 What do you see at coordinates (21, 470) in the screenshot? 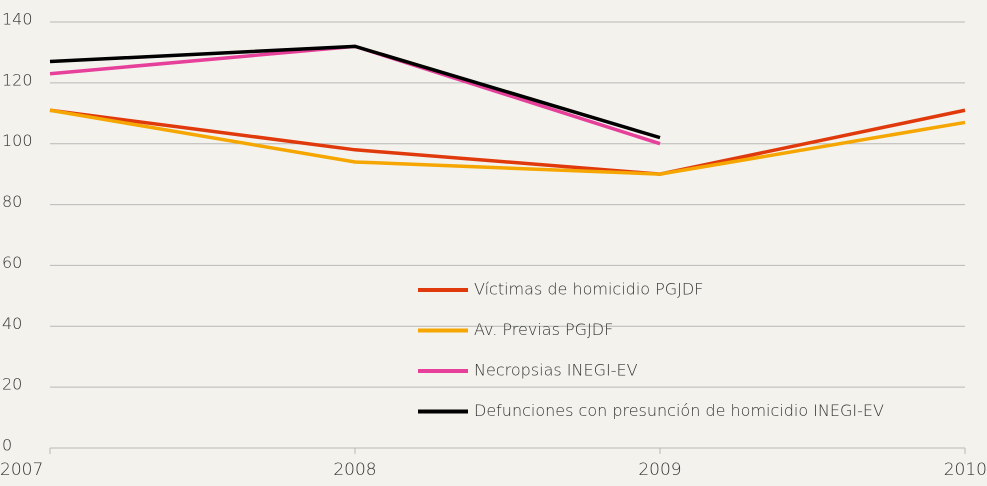
I see `x-tick-label: 2007` at bounding box center [21, 470].